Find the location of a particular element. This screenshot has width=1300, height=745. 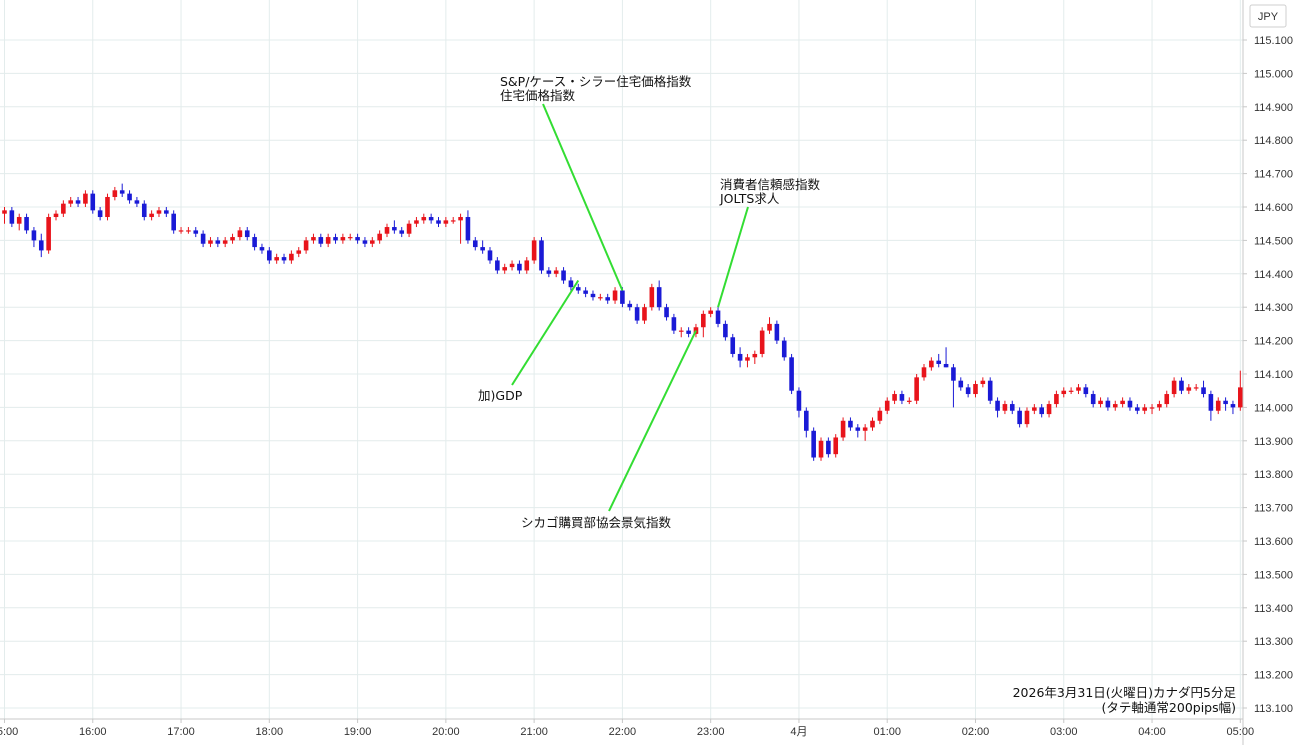

x-tick-label: 17:00 is located at coordinates (181, 732).